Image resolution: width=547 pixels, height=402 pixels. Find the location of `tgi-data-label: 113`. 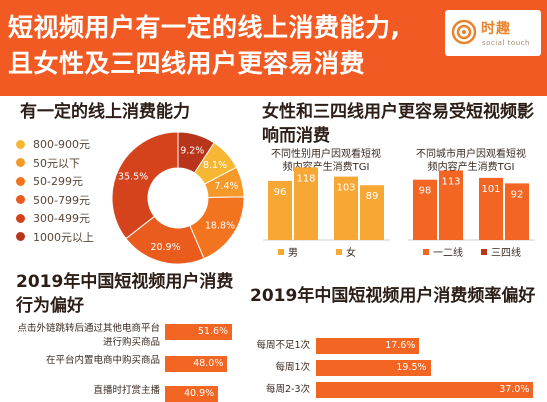

tgi-data-label: 113 is located at coordinates (450, 181).